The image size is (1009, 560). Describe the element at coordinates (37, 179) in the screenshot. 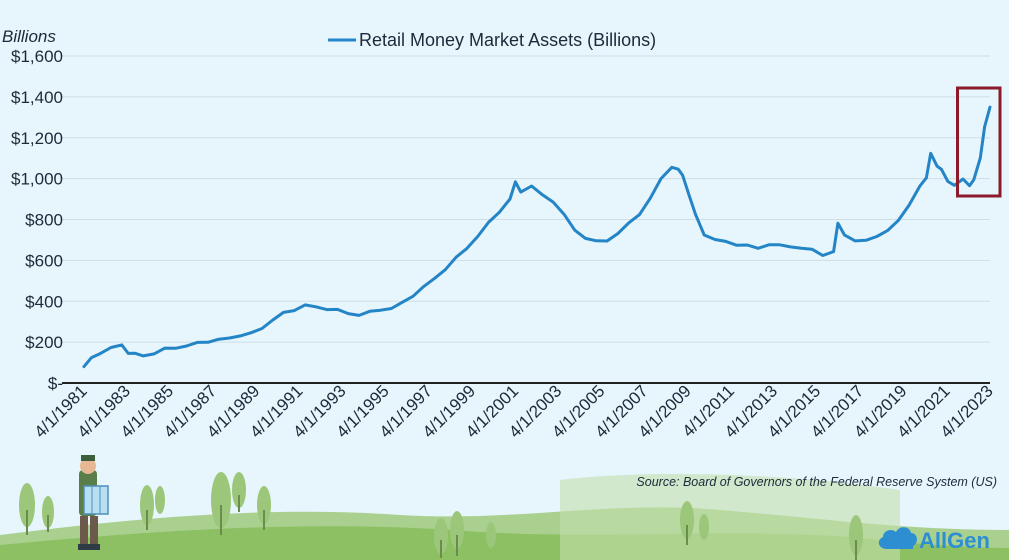

I see `y-tick-label: $1,000` at that location.